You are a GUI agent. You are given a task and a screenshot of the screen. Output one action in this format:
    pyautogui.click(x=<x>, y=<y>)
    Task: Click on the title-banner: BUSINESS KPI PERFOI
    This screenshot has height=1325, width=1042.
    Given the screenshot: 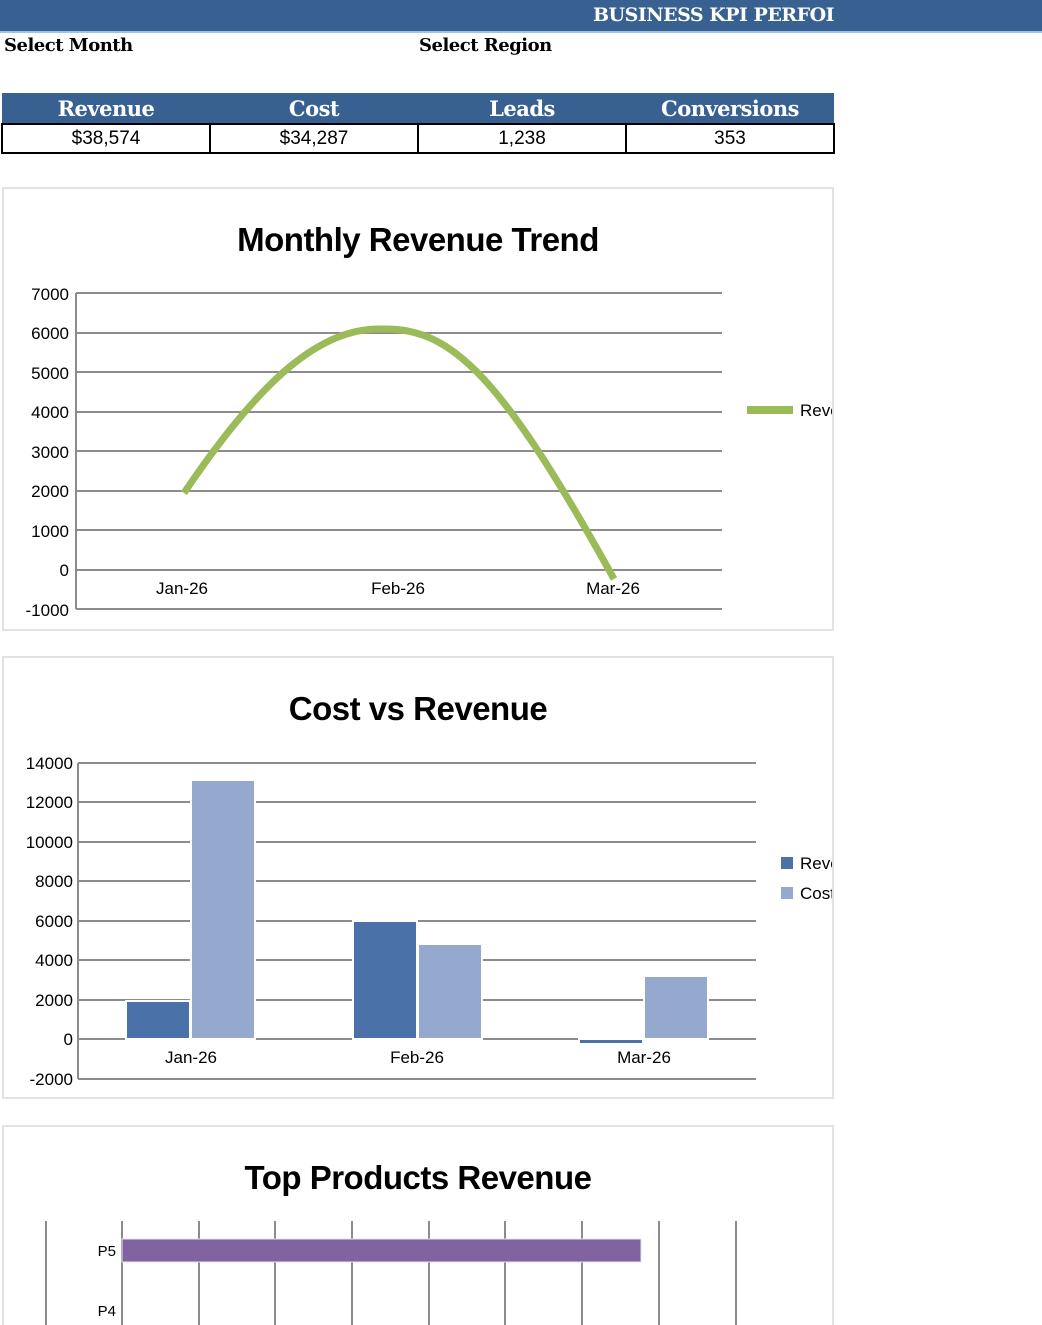 What is the action you would take?
    pyautogui.click(x=521, y=16)
    